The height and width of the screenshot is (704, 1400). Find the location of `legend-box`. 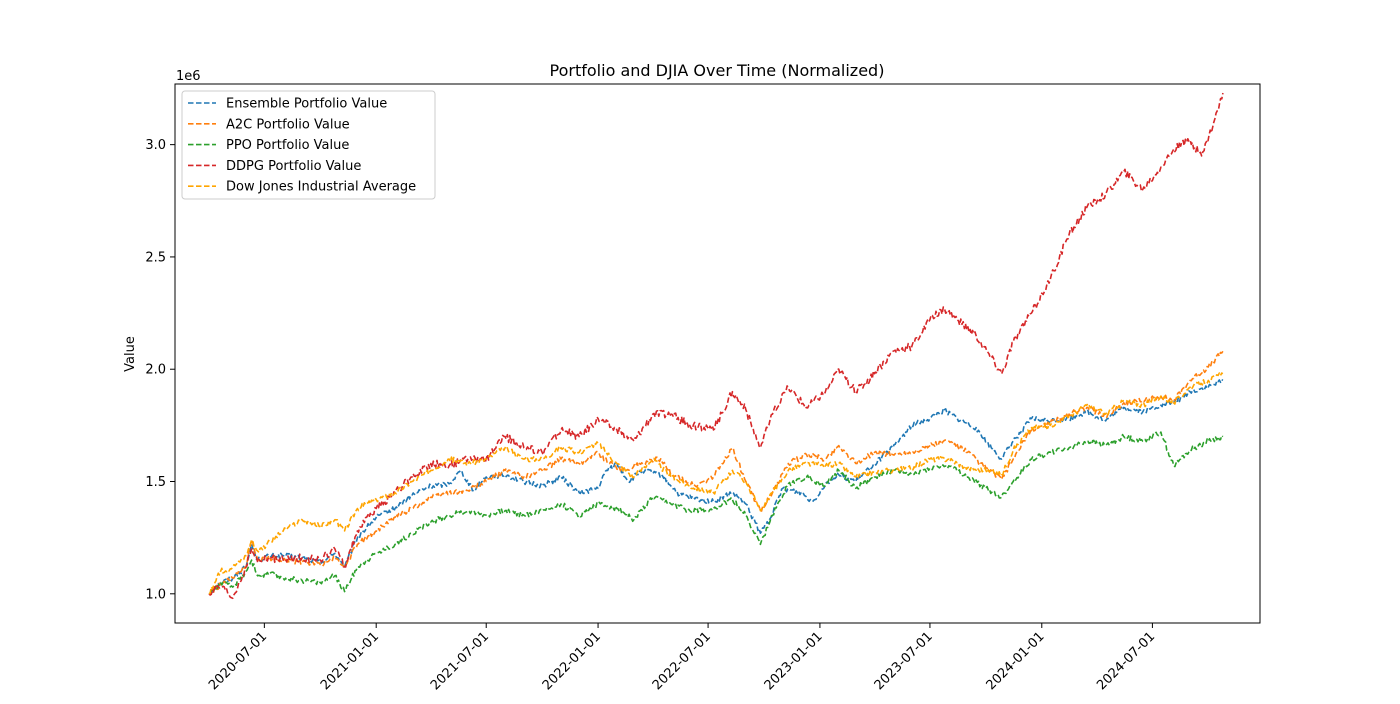

legend-box is located at coordinates (308, 145).